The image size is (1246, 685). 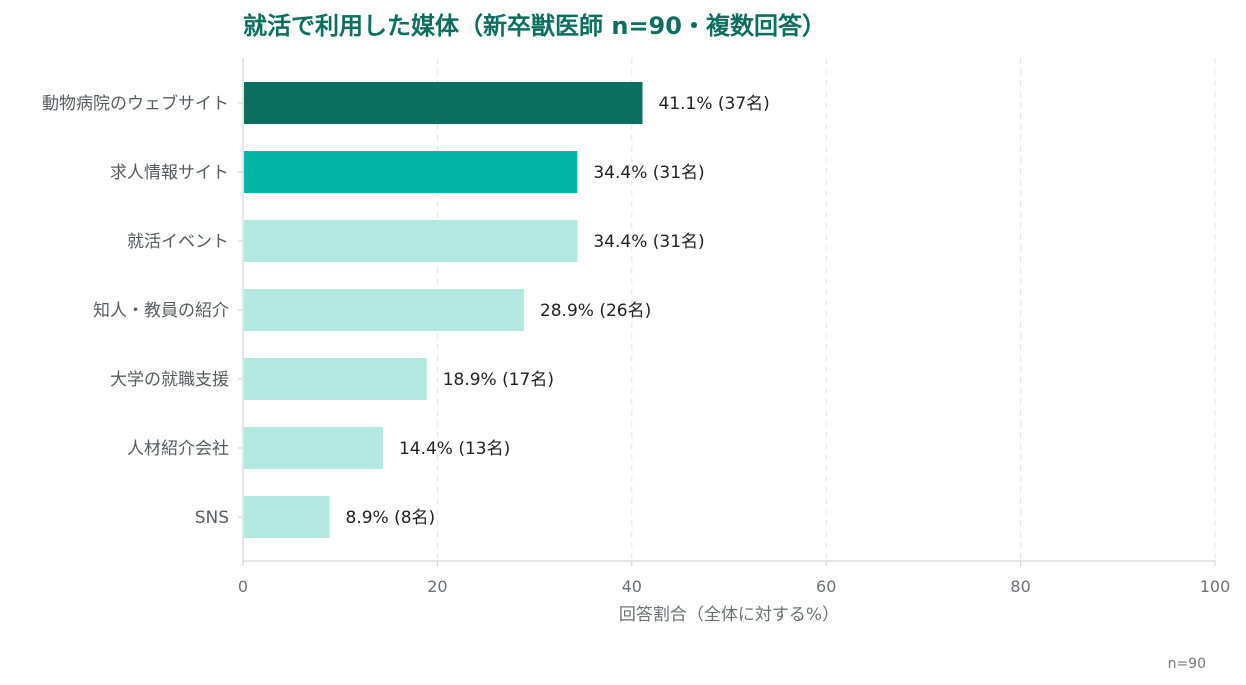 What do you see at coordinates (391, 518) in the screenshot?
I see `value-label: 8.9% (8名)` at bounding box center [391, 518].